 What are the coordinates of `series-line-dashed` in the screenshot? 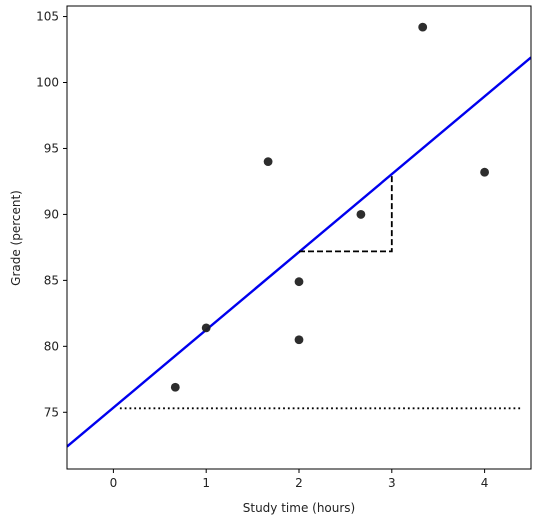 It's located at (346, 213).